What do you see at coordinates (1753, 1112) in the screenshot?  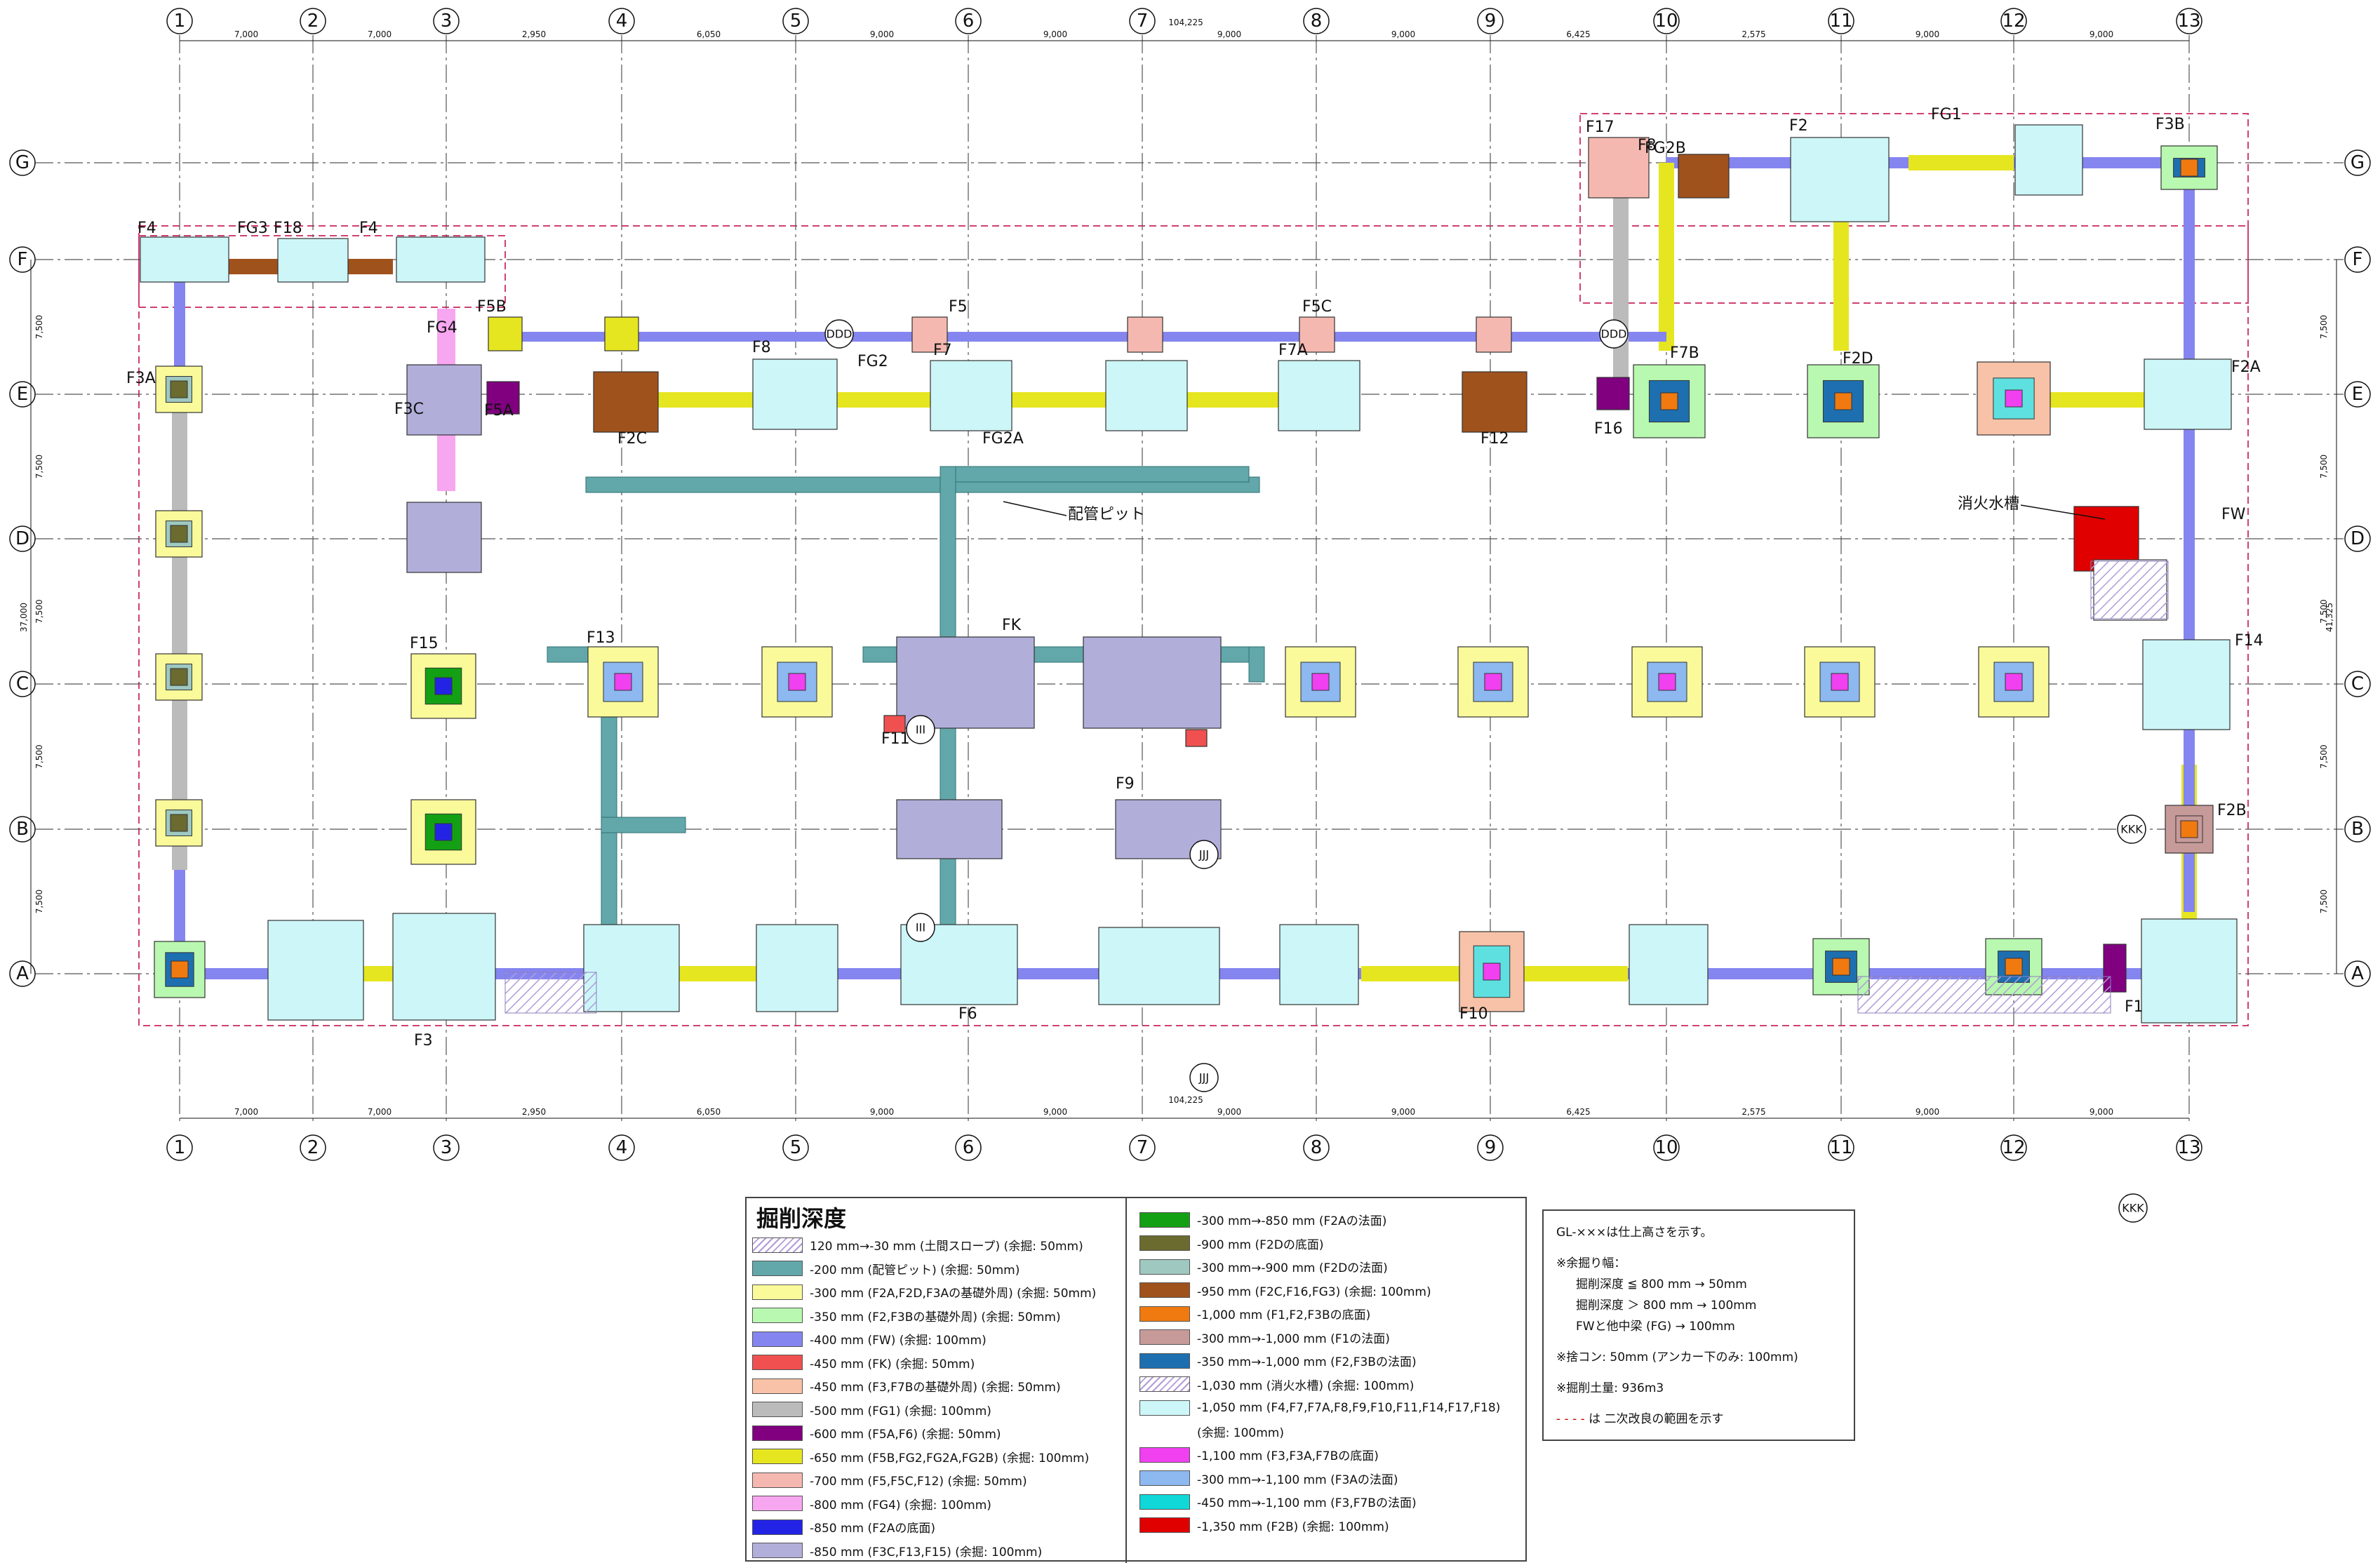 I see `dim-text: 2,575` at bounding box center [1753, 1112].